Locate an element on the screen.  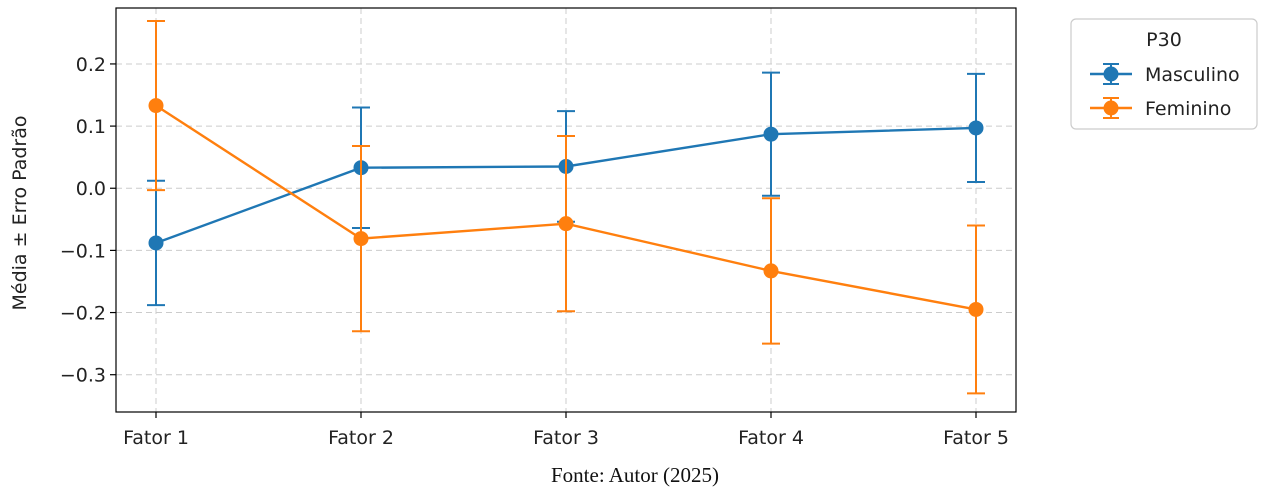
y-tick-label: 0.0 is located at coordinates (91, 189).